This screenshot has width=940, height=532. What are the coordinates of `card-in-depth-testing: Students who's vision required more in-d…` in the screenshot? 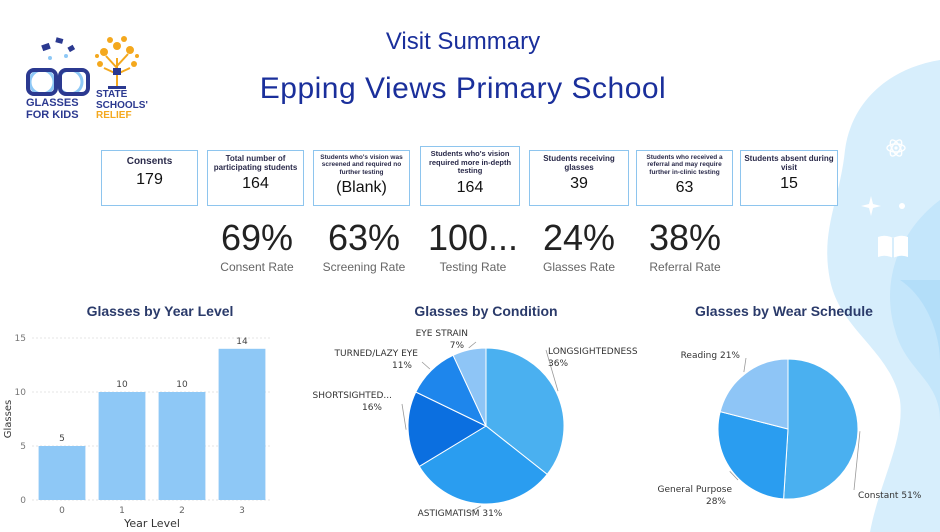 It's located at (470, 176).